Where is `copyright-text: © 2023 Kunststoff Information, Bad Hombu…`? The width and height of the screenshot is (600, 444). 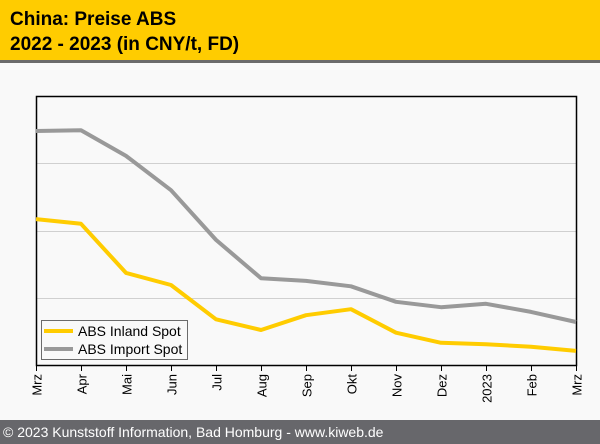
copyright-text: © 2023 Kunststoff Information, Bad Hombu… is located at coordinates (193, 432).